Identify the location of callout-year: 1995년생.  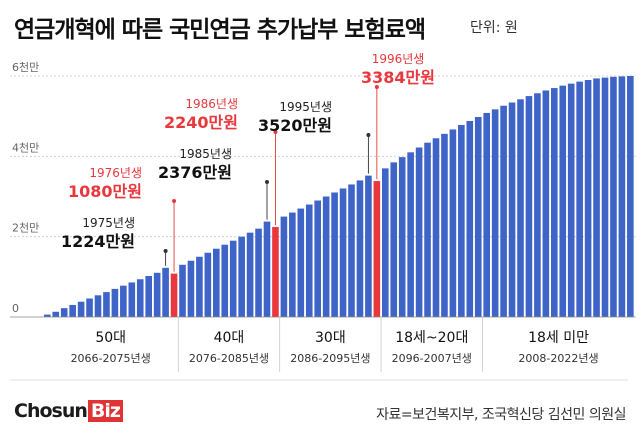
(305, 107).